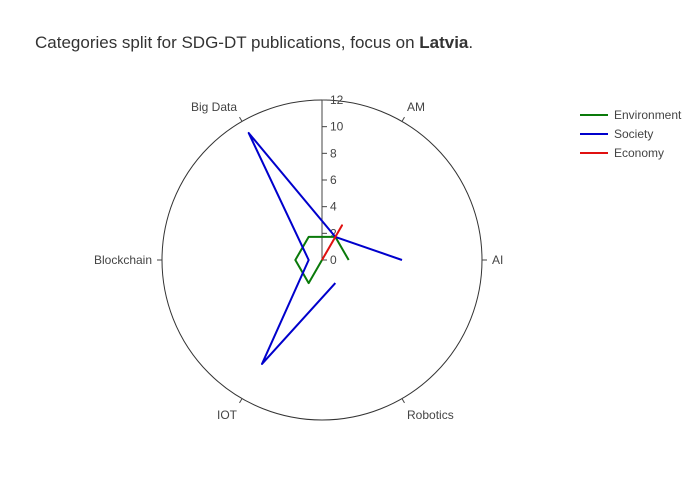 Image resolution: width=700 pixels, height=500 pixels. I want to click on category-label-iot: IOT, so click(227, 415).